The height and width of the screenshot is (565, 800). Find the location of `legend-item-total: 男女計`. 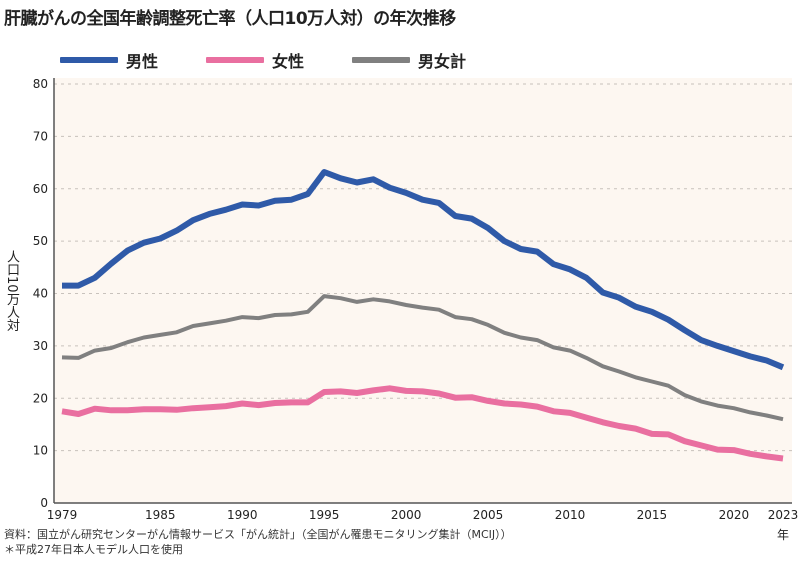

legend-item-total: 男女計 is located at coordinates (409, 60).